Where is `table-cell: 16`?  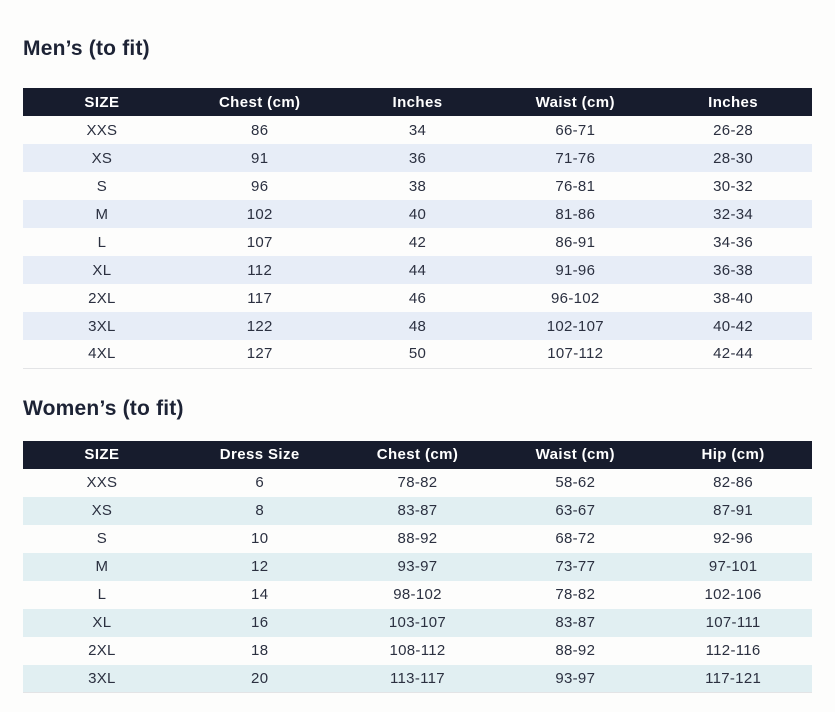
table-cell: 16 is located at coordinates (260, 622).